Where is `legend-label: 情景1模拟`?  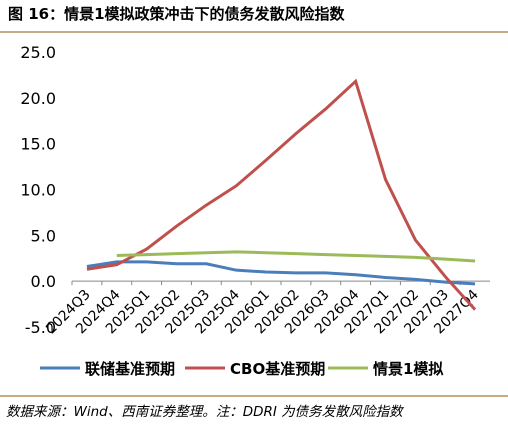
legend-label: 情景1模拟 is located at coordinates (408, 369).